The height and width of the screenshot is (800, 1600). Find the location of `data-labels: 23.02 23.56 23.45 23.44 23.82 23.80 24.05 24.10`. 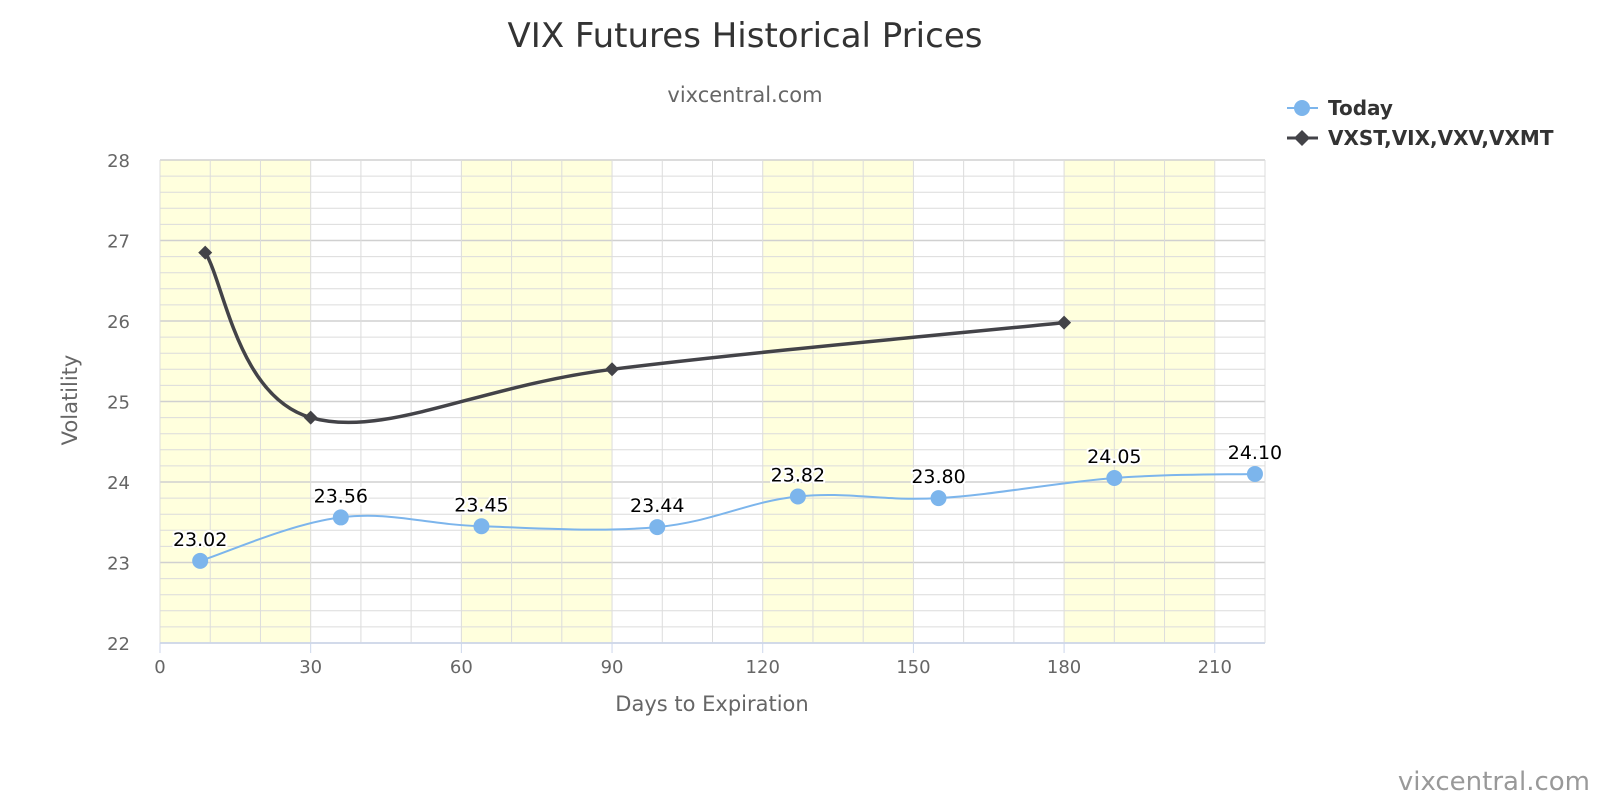

data-labels: 23.02 23.56 23.45 23.44 23.82 23.80 24.05 24.10 is located at coordinates (727, 496).